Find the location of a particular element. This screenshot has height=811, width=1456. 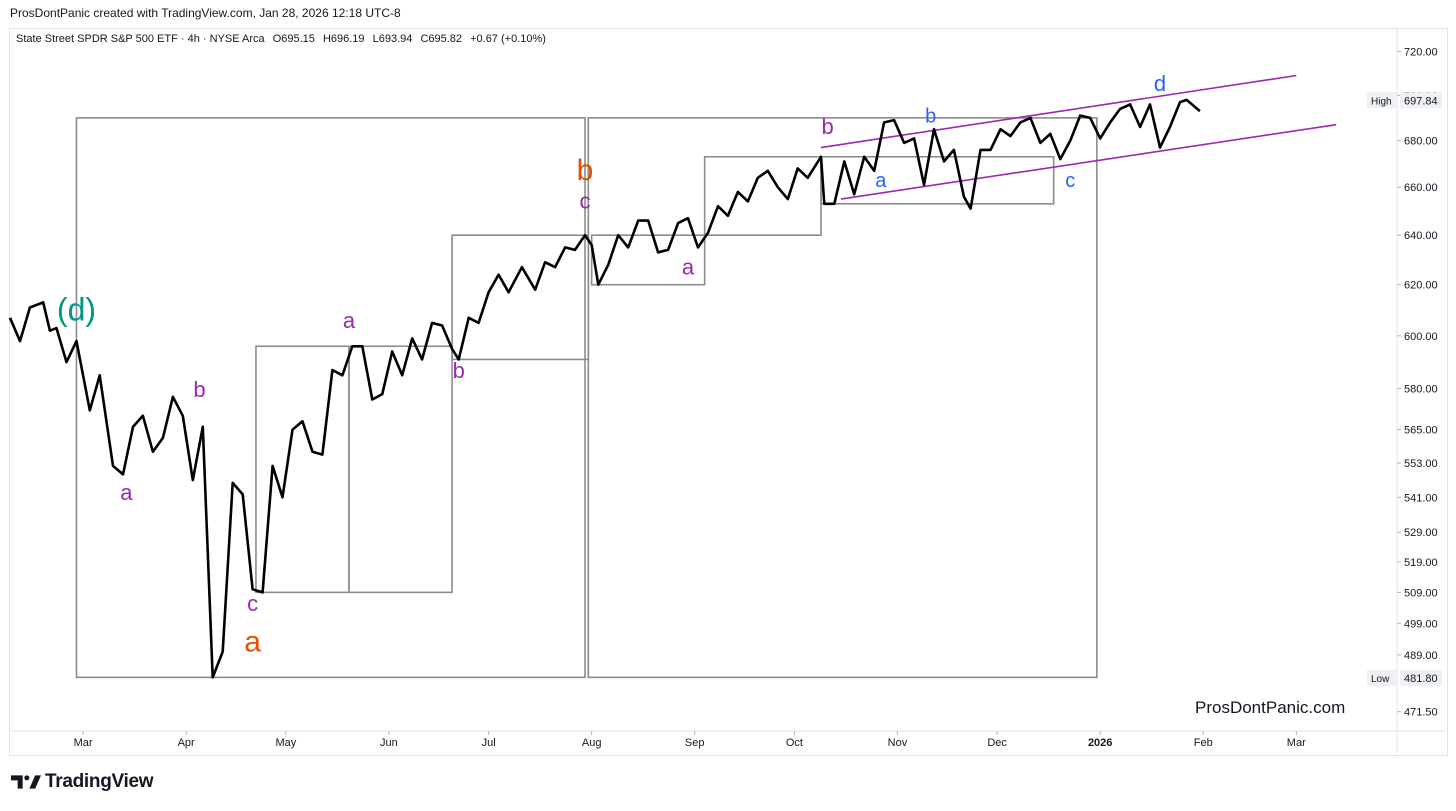

time-tick-label: Oct is located at coordinates (794, 743).